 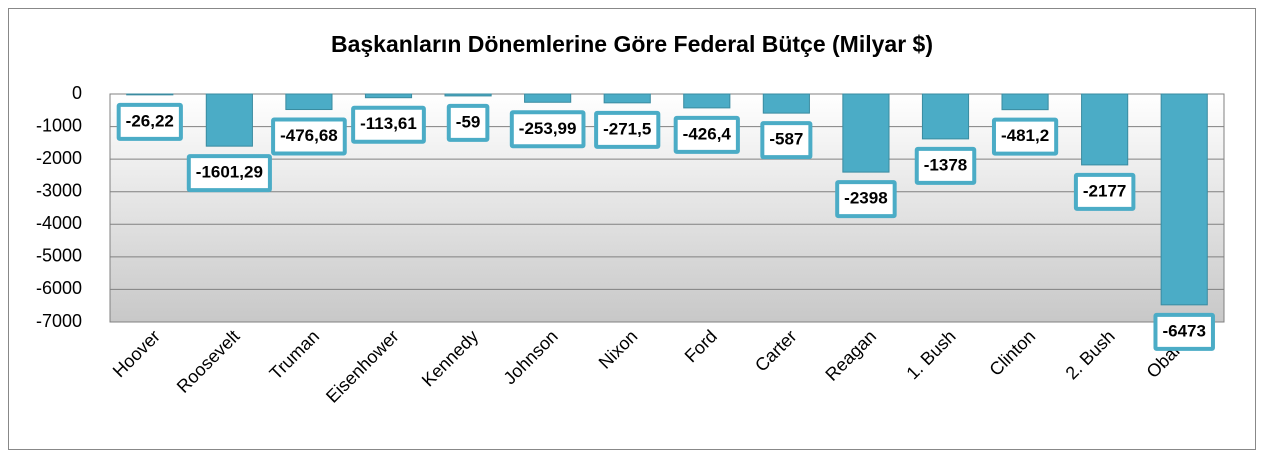 I want to click on data-label: -59, so click(x=468, y=121).